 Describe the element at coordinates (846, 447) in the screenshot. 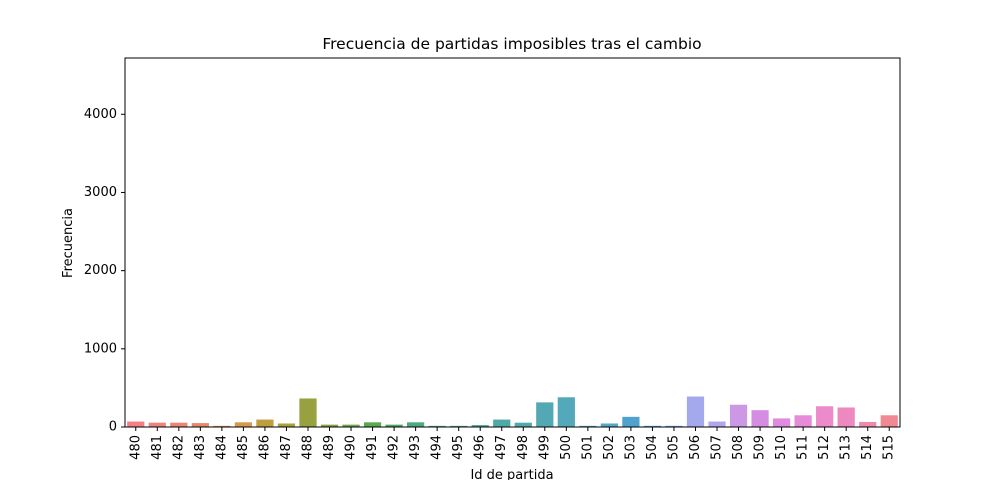

I see `x-tick-label: 513` at that location.